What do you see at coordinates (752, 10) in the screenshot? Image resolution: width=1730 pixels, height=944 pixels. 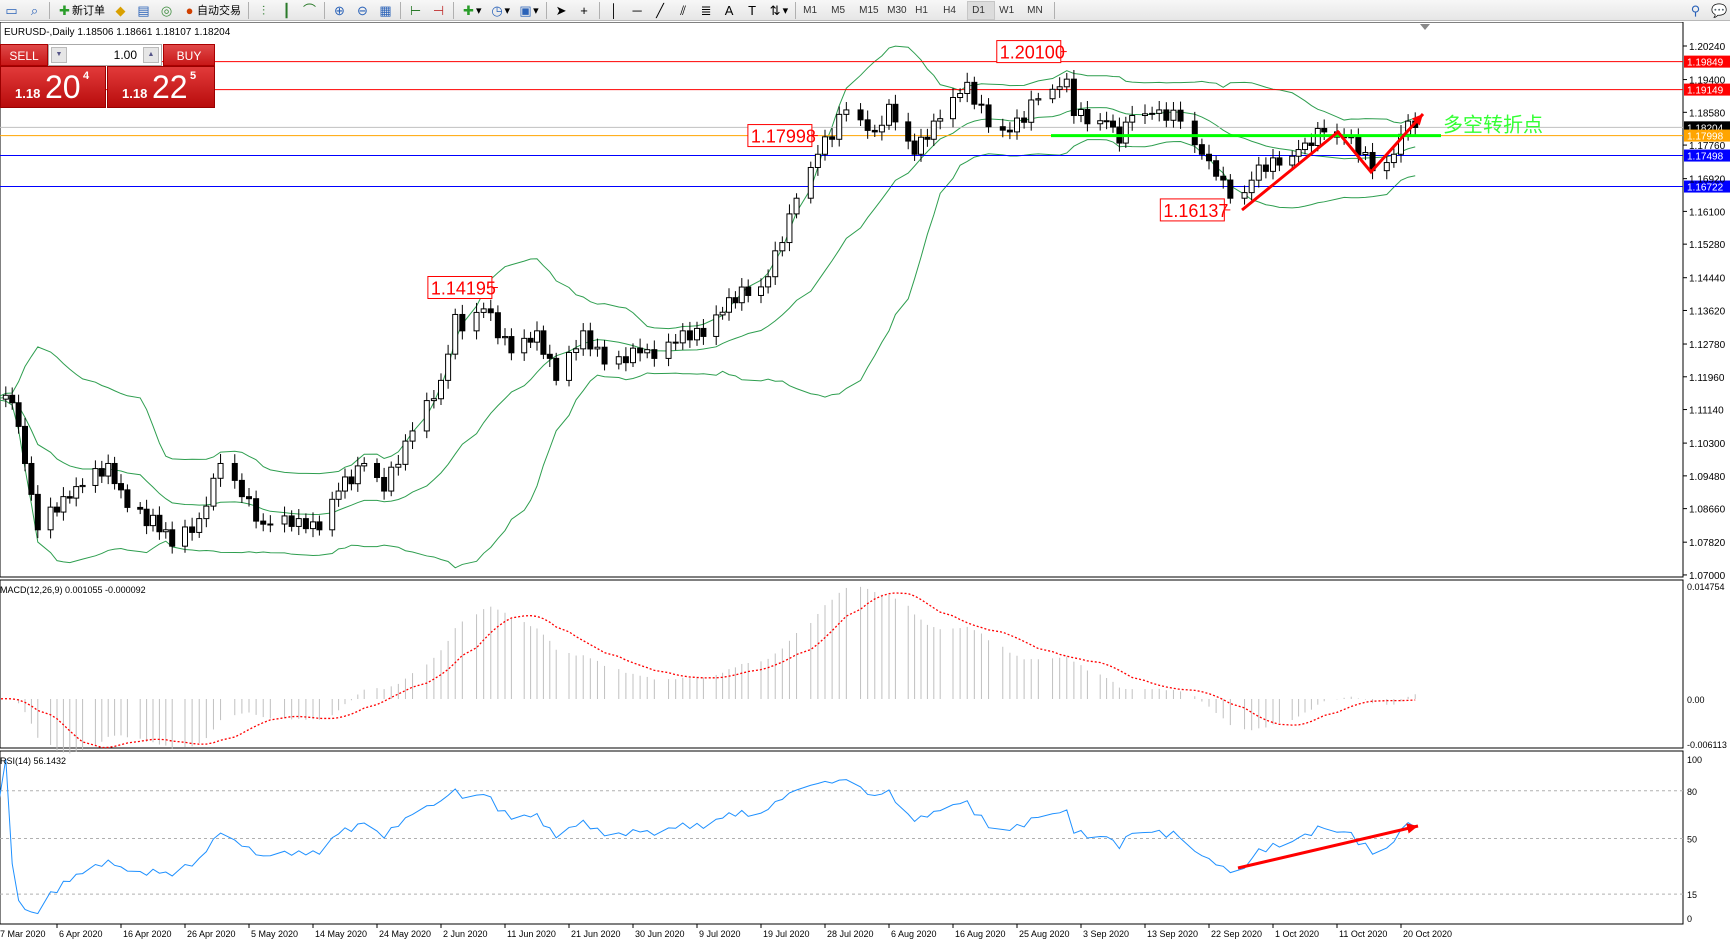 I see `text-label-button: T` at bounding box center [752, 10].